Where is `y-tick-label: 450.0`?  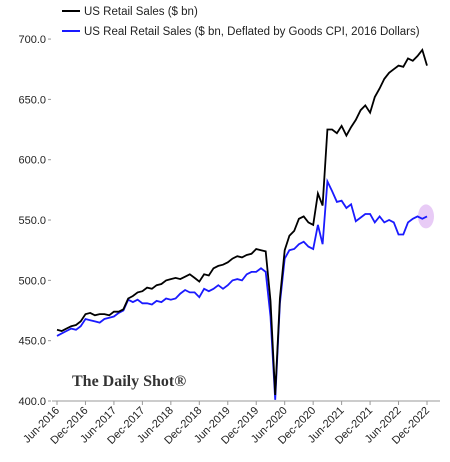 y-tick-label: 450.0 is located at coordinates (32, 342).